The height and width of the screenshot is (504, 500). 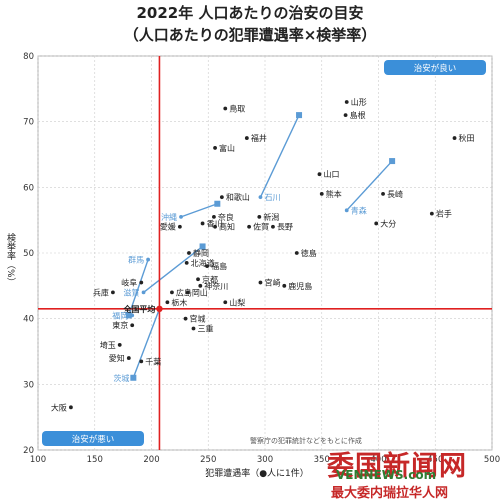 What do you see at coordinates (201, 253) in the screenshot?
I see `point-label: 静岡` at bounding box center [201, 253].